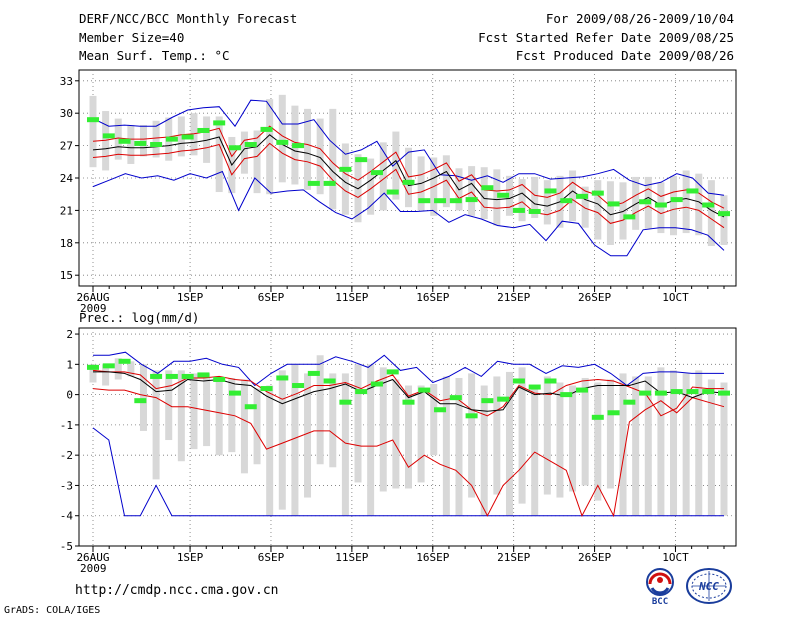 This screenshot has width=800, height=618. Describe the element at coordinates (66, 275) in the screenshot. I see `y-tick-label: 15` at that location.